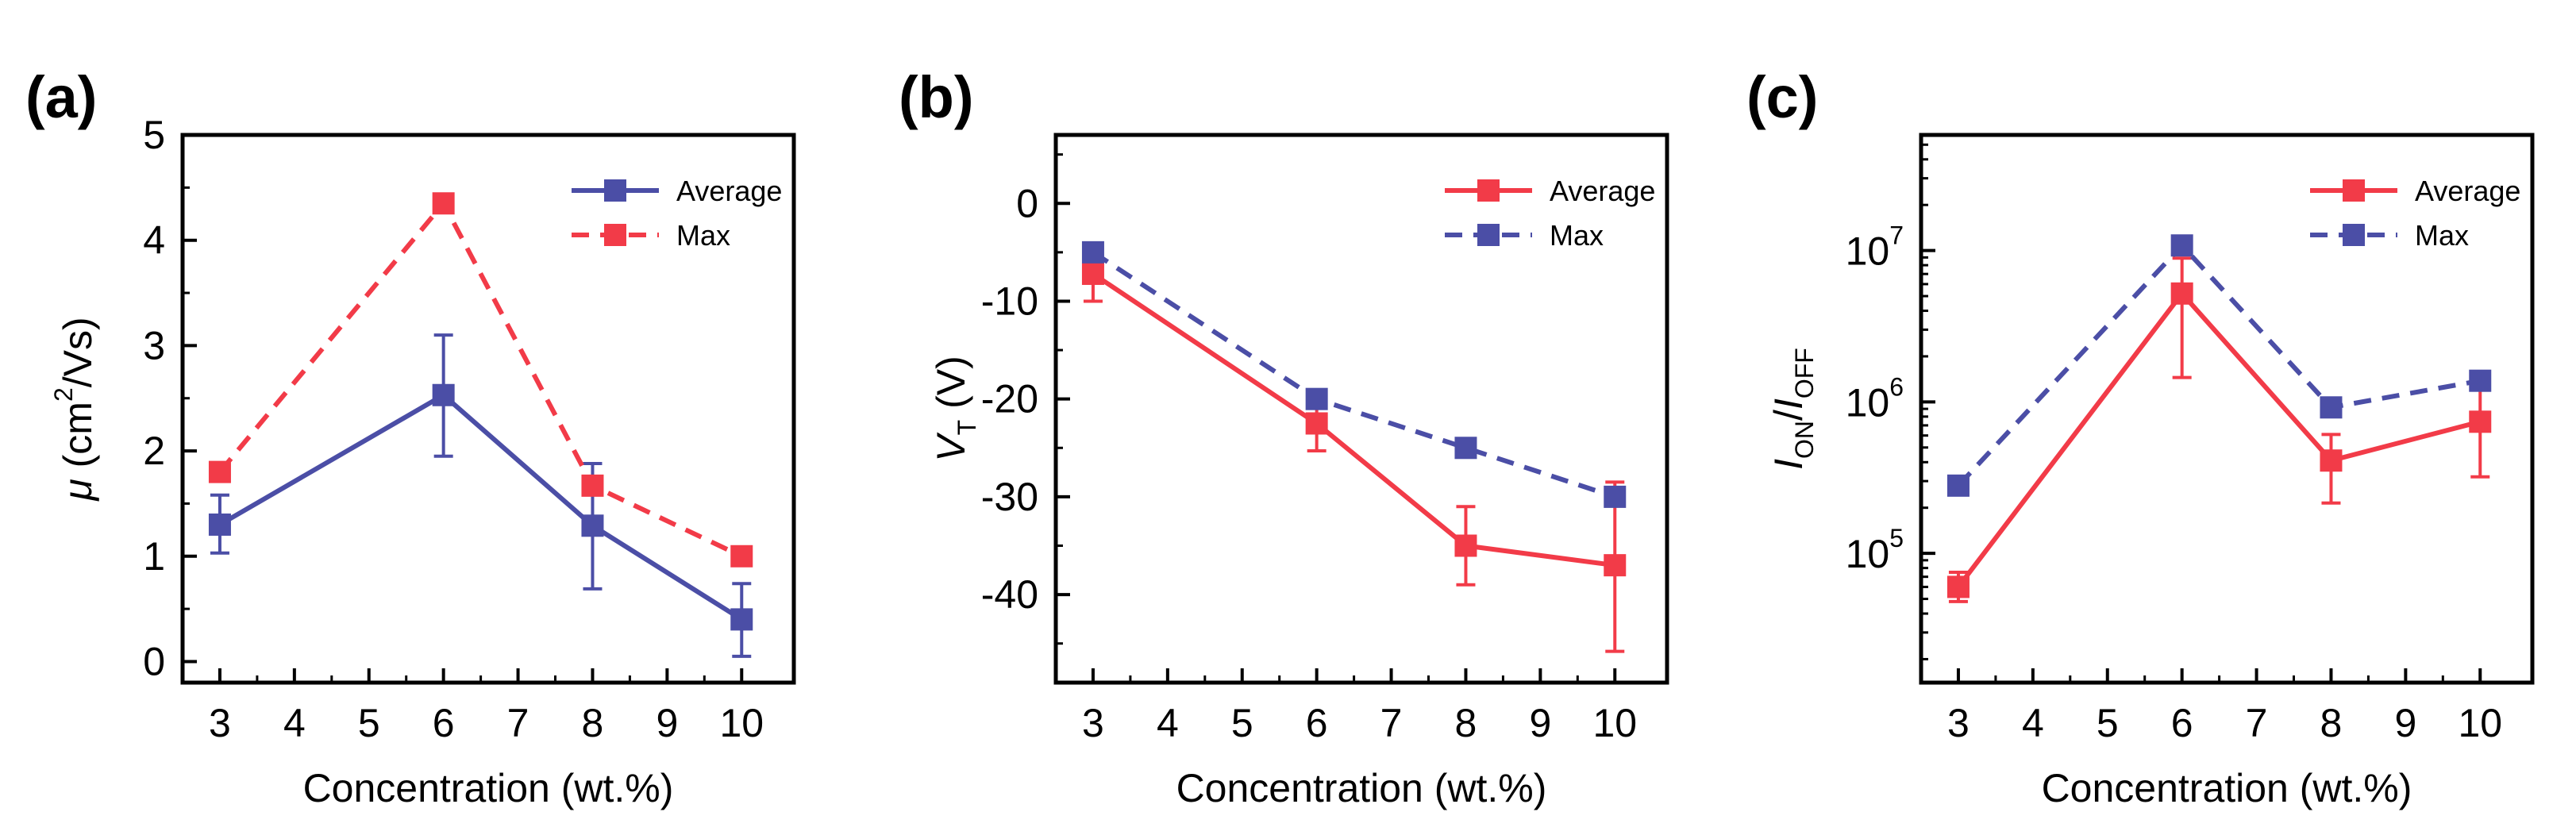 The image size is (2576, 835). What do you see at coordinates (1875, 550) in the screenshot?
I see `y-tick-label: 10⁵` at bounding box center [1875, 550].